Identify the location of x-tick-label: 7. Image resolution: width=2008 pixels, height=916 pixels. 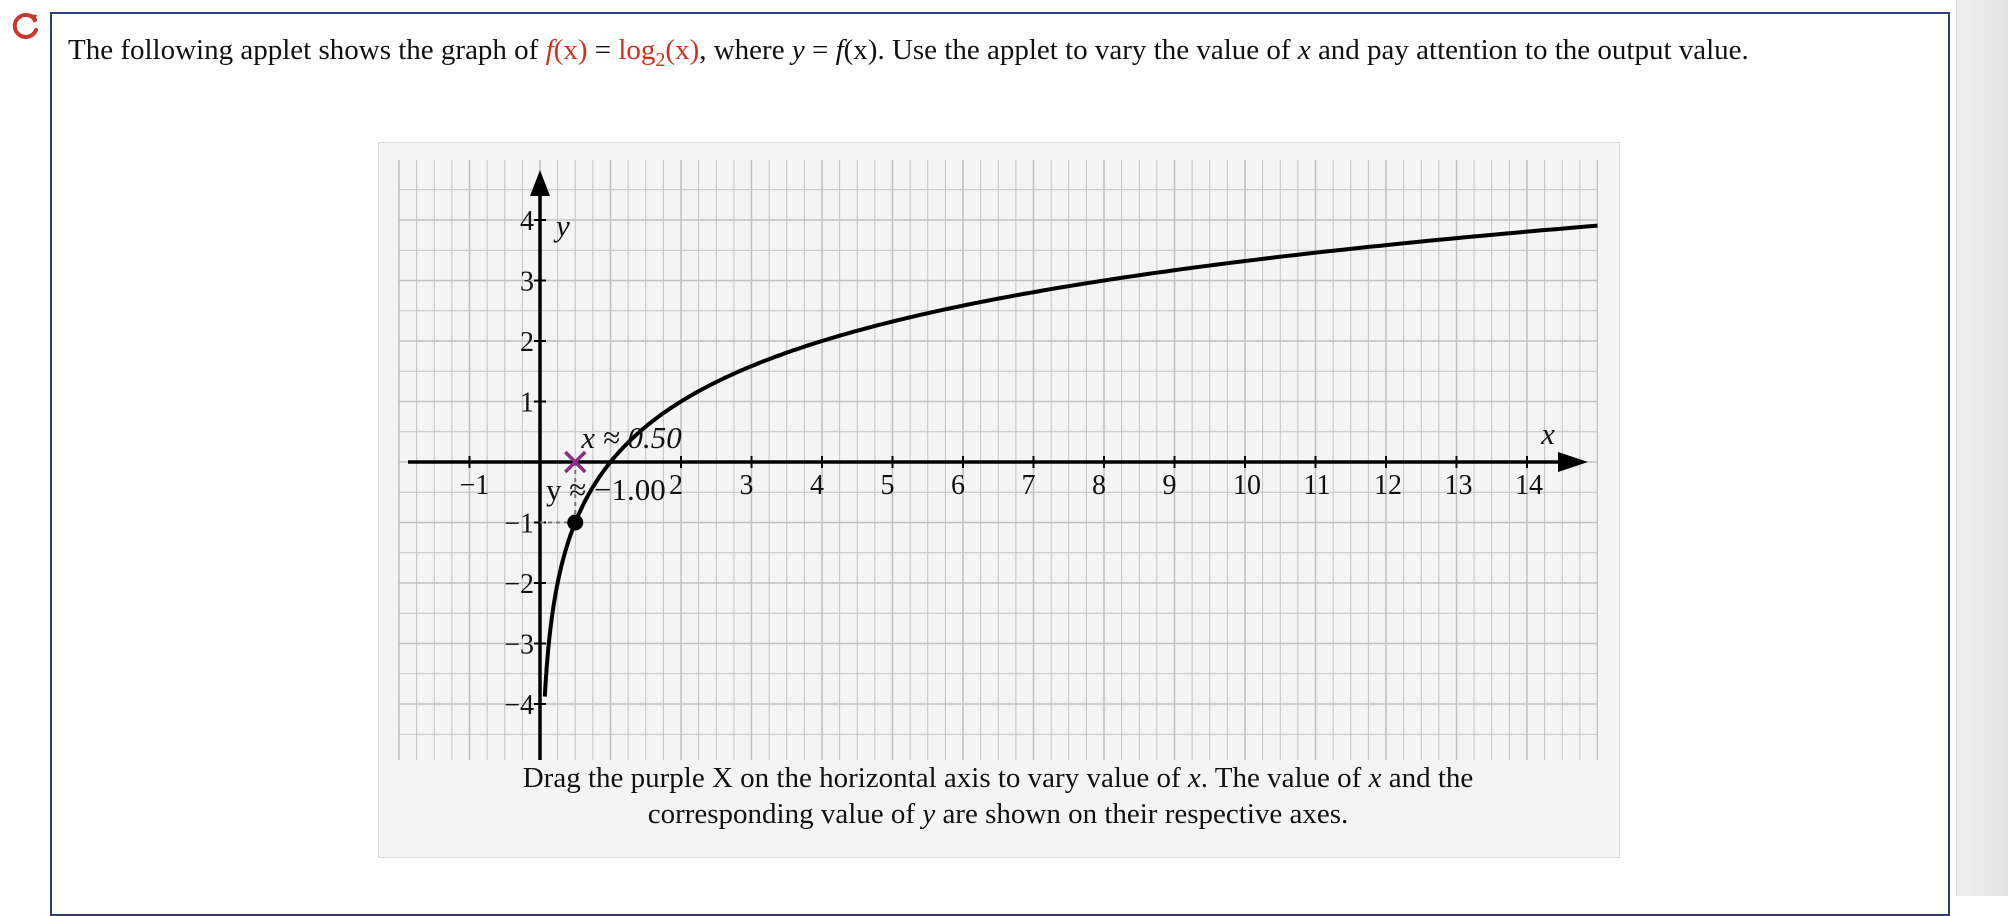
(1029, 485).